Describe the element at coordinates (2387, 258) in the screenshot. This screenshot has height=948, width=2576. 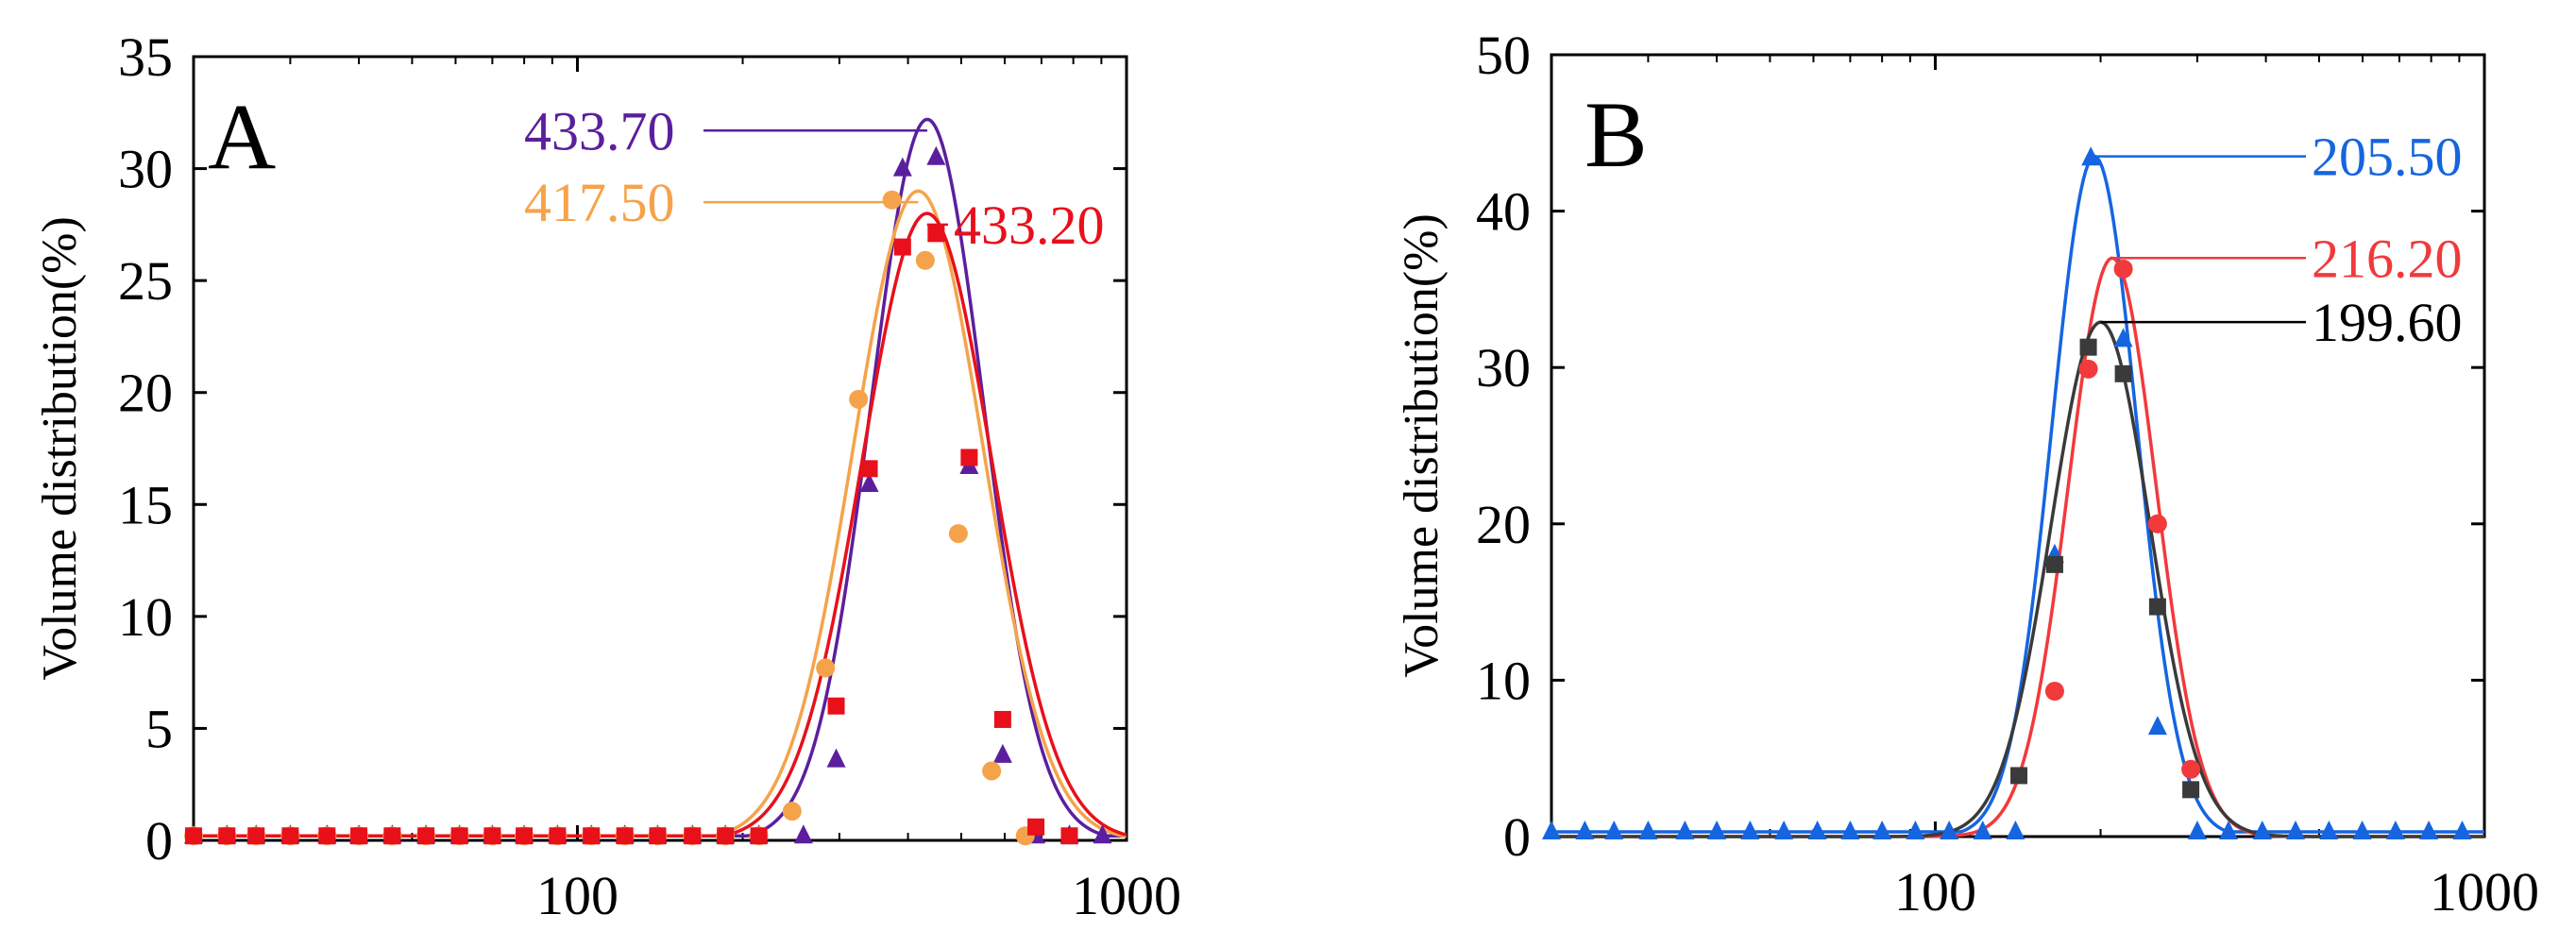
I see `peak-annotation-b-2: 216.20` at that location.